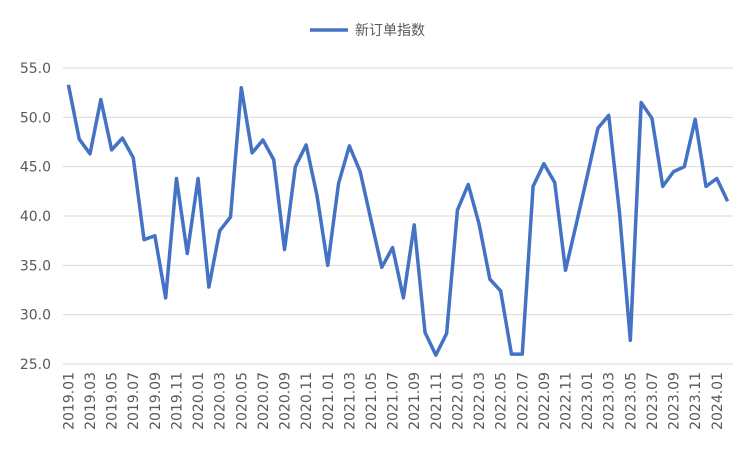 Image resolution: width=752 pixels, height=452 pixels. What do you see at coordinates (610, 401) in the screenshot?
I see `x-tick-label: 2023.03` at bounding box center [610, 401].